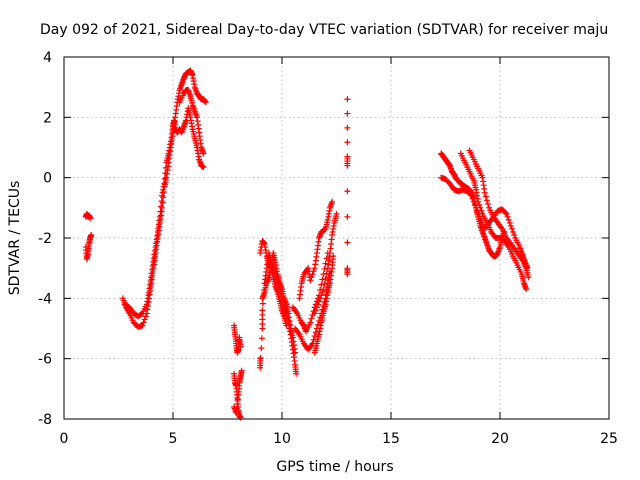  Describe the element at coordinates (45, 239) in the screenshot. I see `y-tick-label: -2` at that location.